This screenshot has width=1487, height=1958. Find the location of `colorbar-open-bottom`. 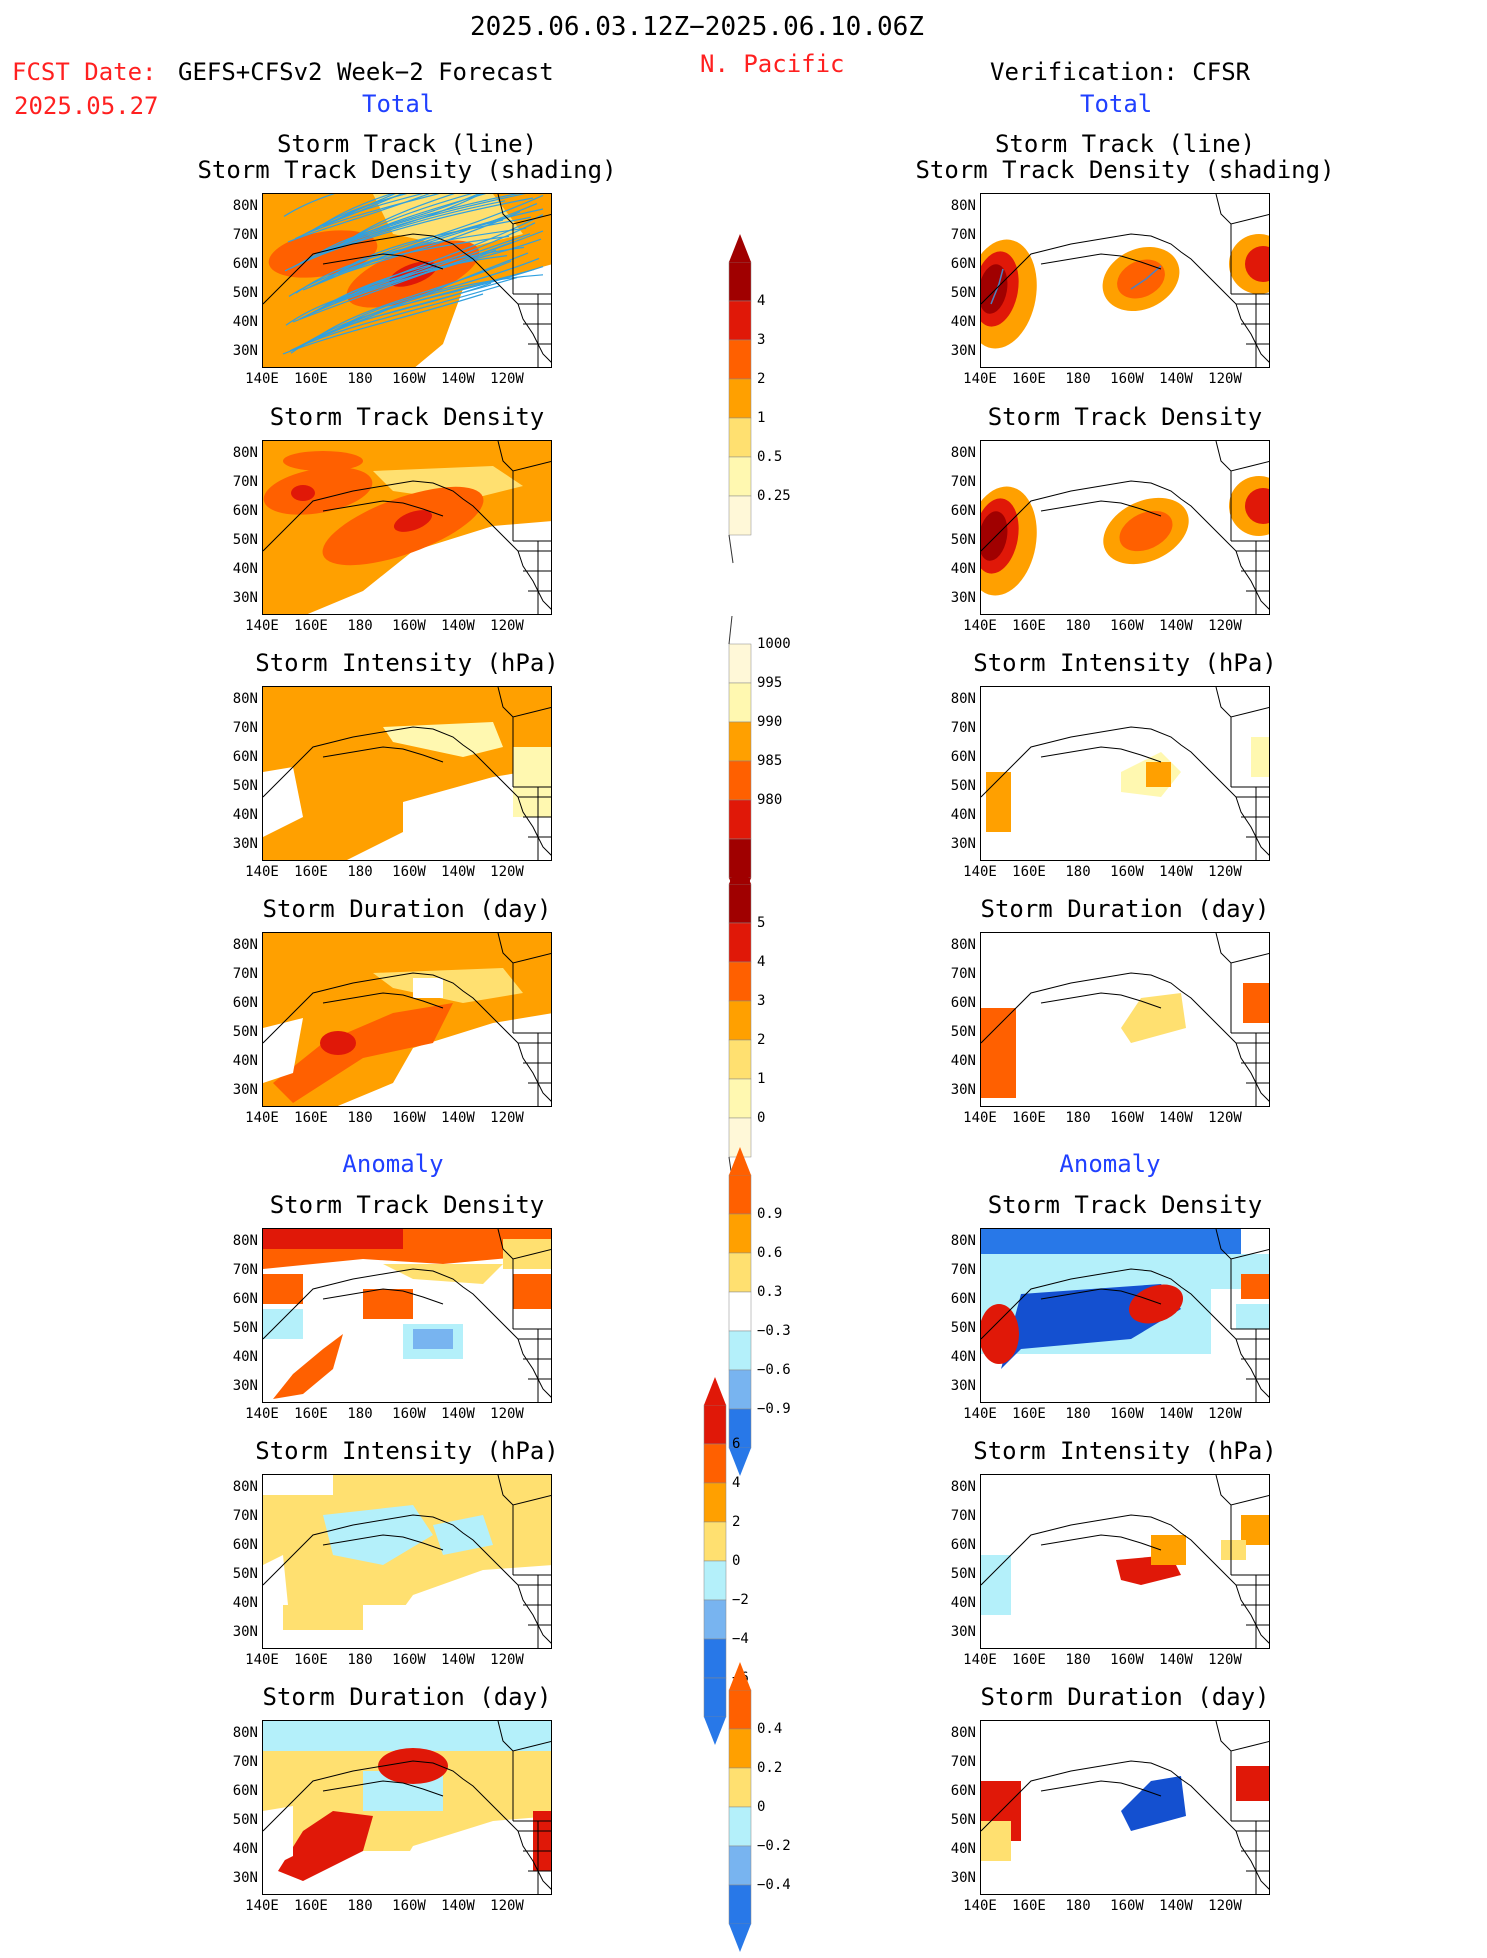

colorbar-open-bottom is located at coordinates (731, 549).